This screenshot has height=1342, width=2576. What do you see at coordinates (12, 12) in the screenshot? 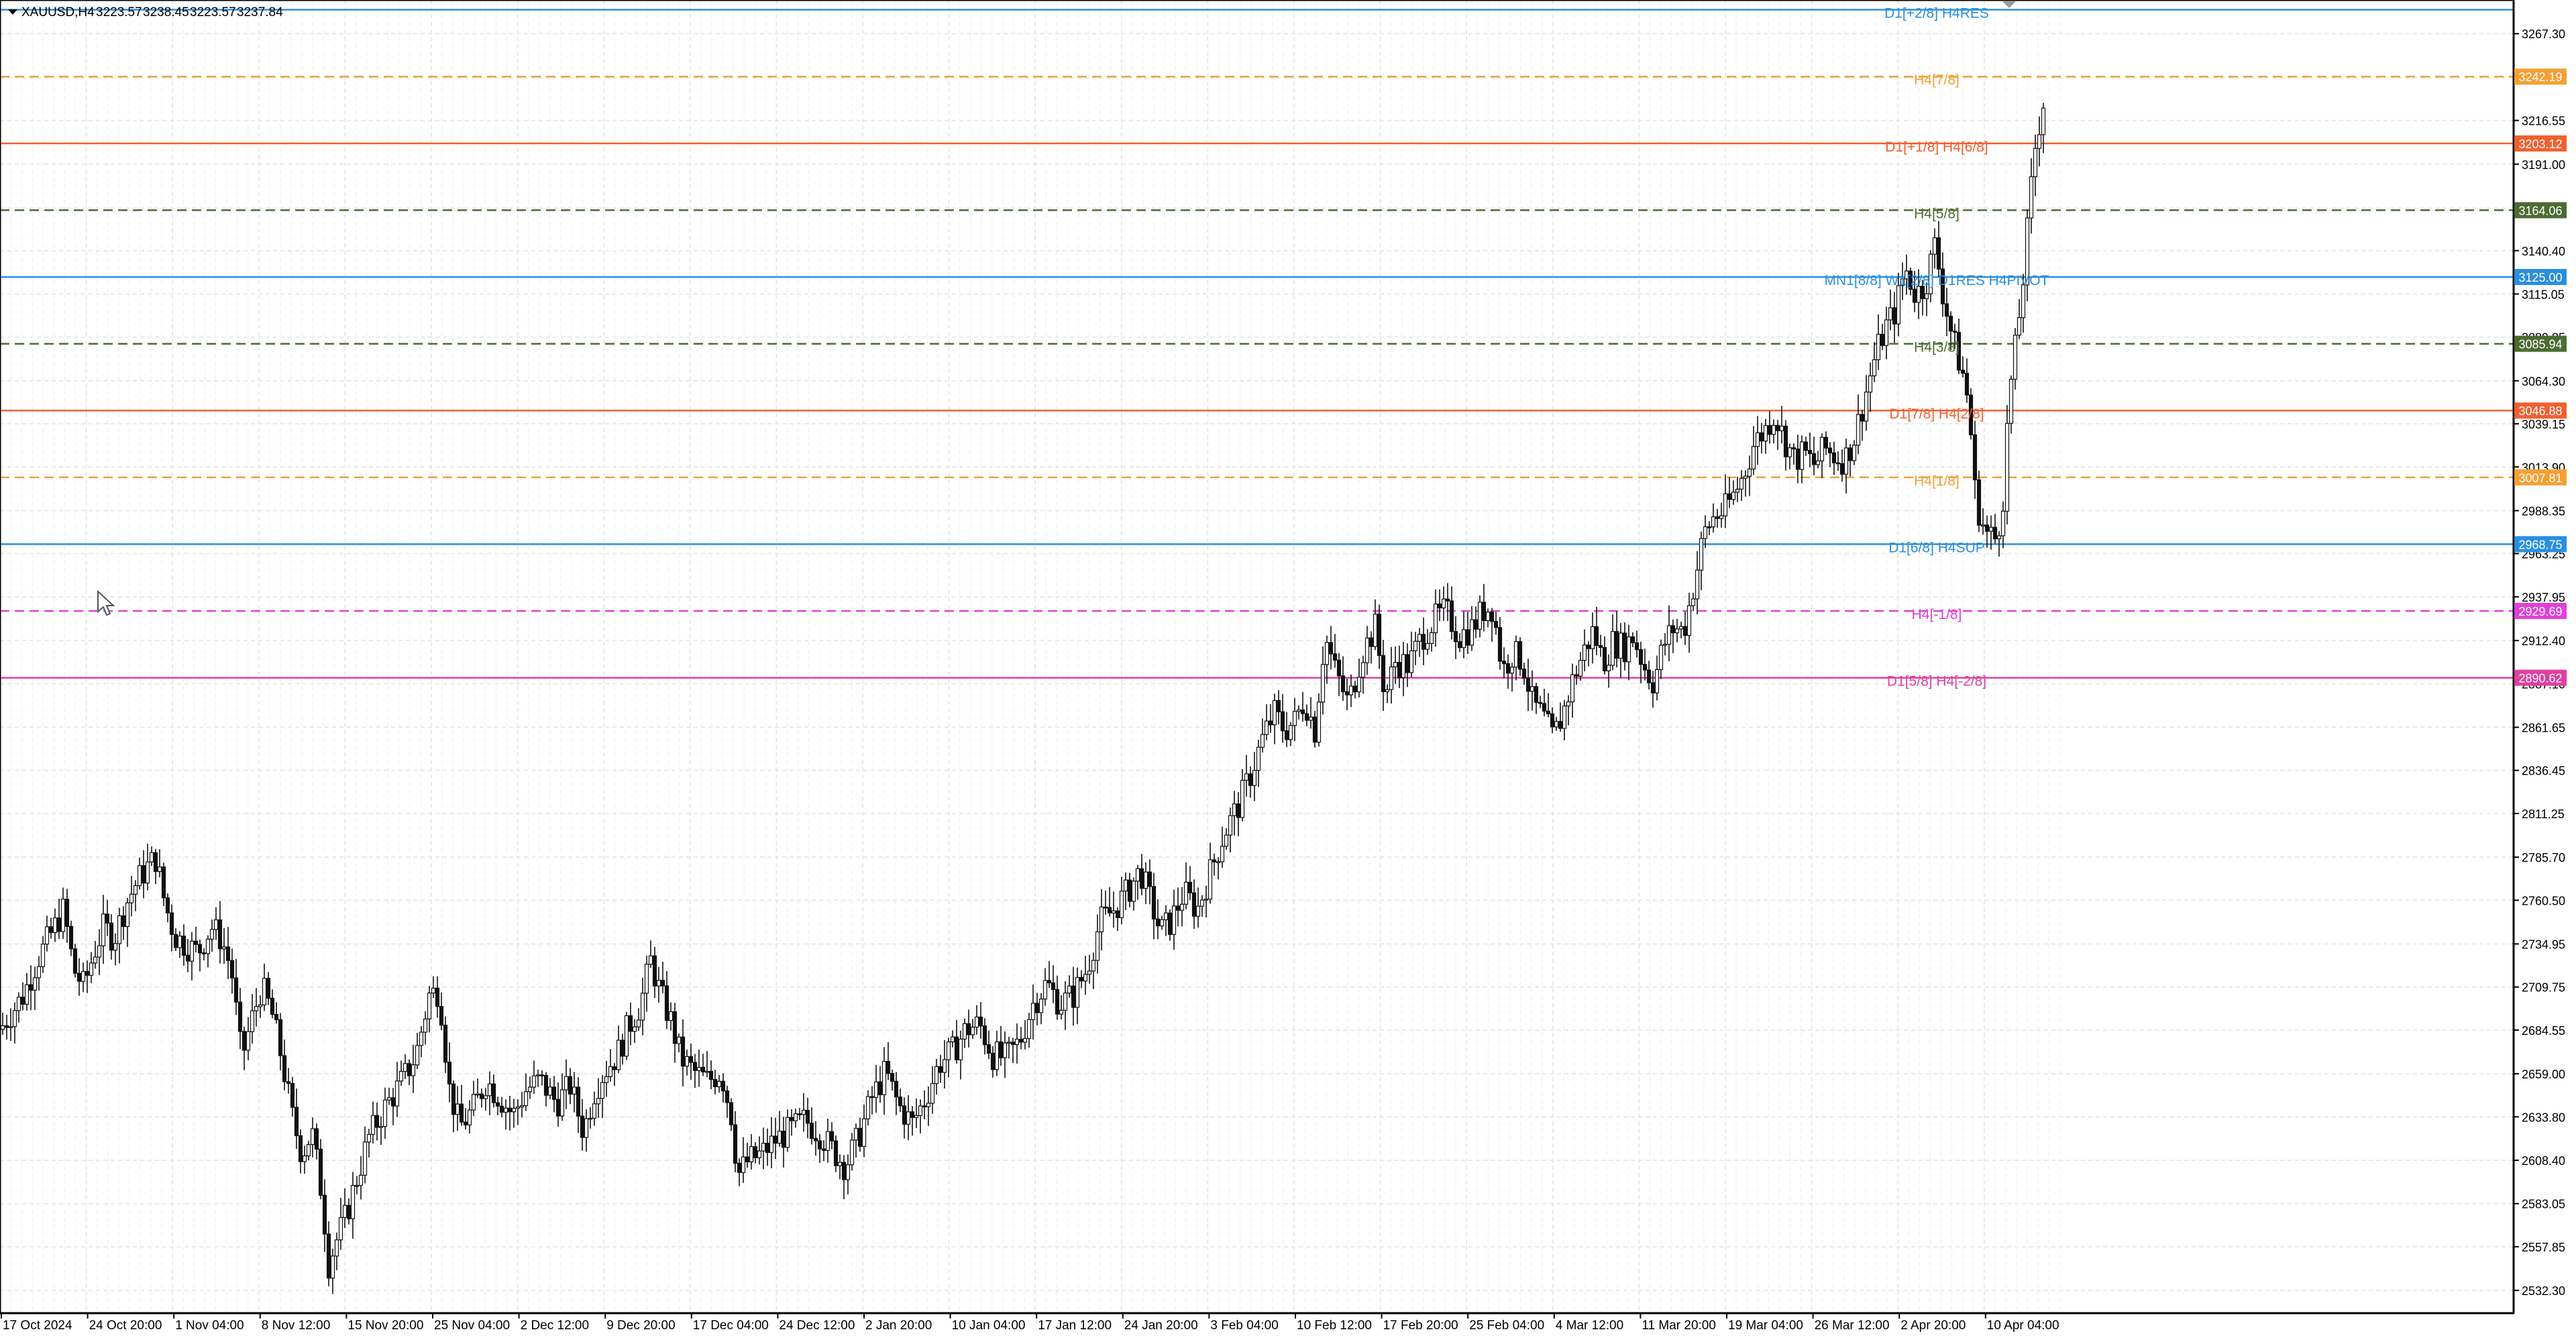
I see `caption-dropdown-icon` at bounding box center [12, 12].